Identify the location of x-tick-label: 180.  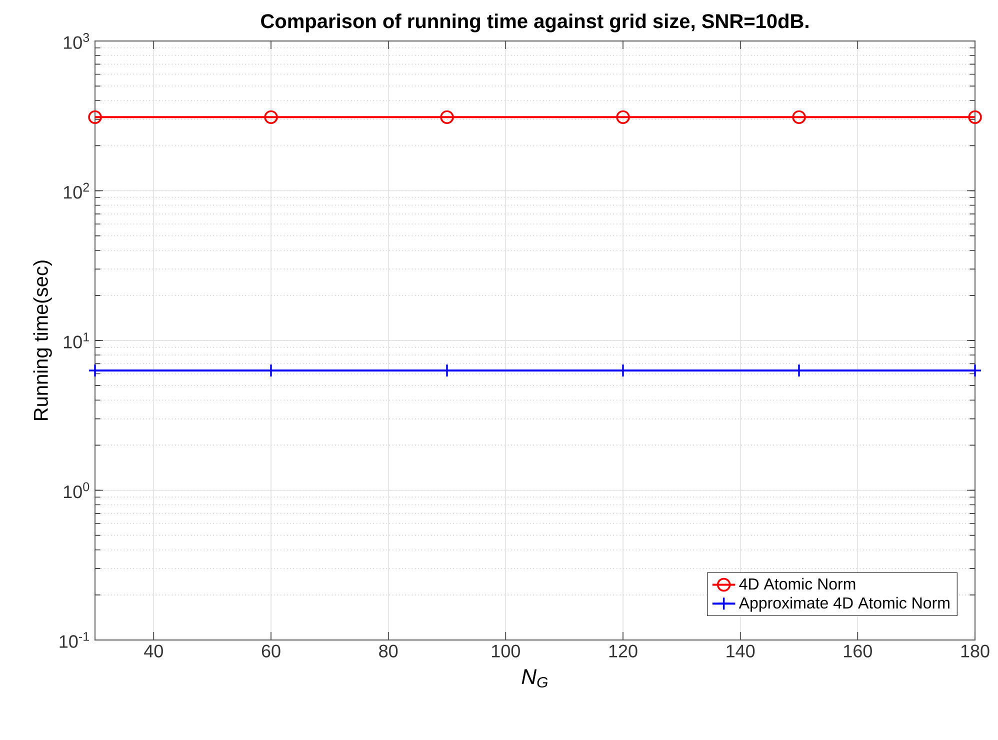
(975, 651).